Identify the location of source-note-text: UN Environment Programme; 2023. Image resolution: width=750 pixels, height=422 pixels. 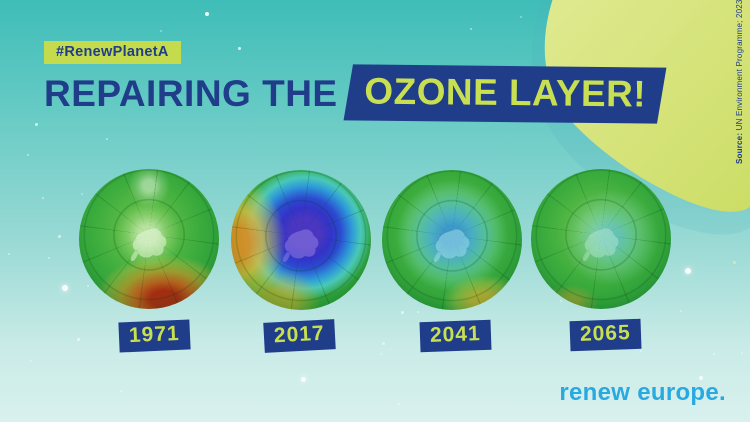
(739, 66).